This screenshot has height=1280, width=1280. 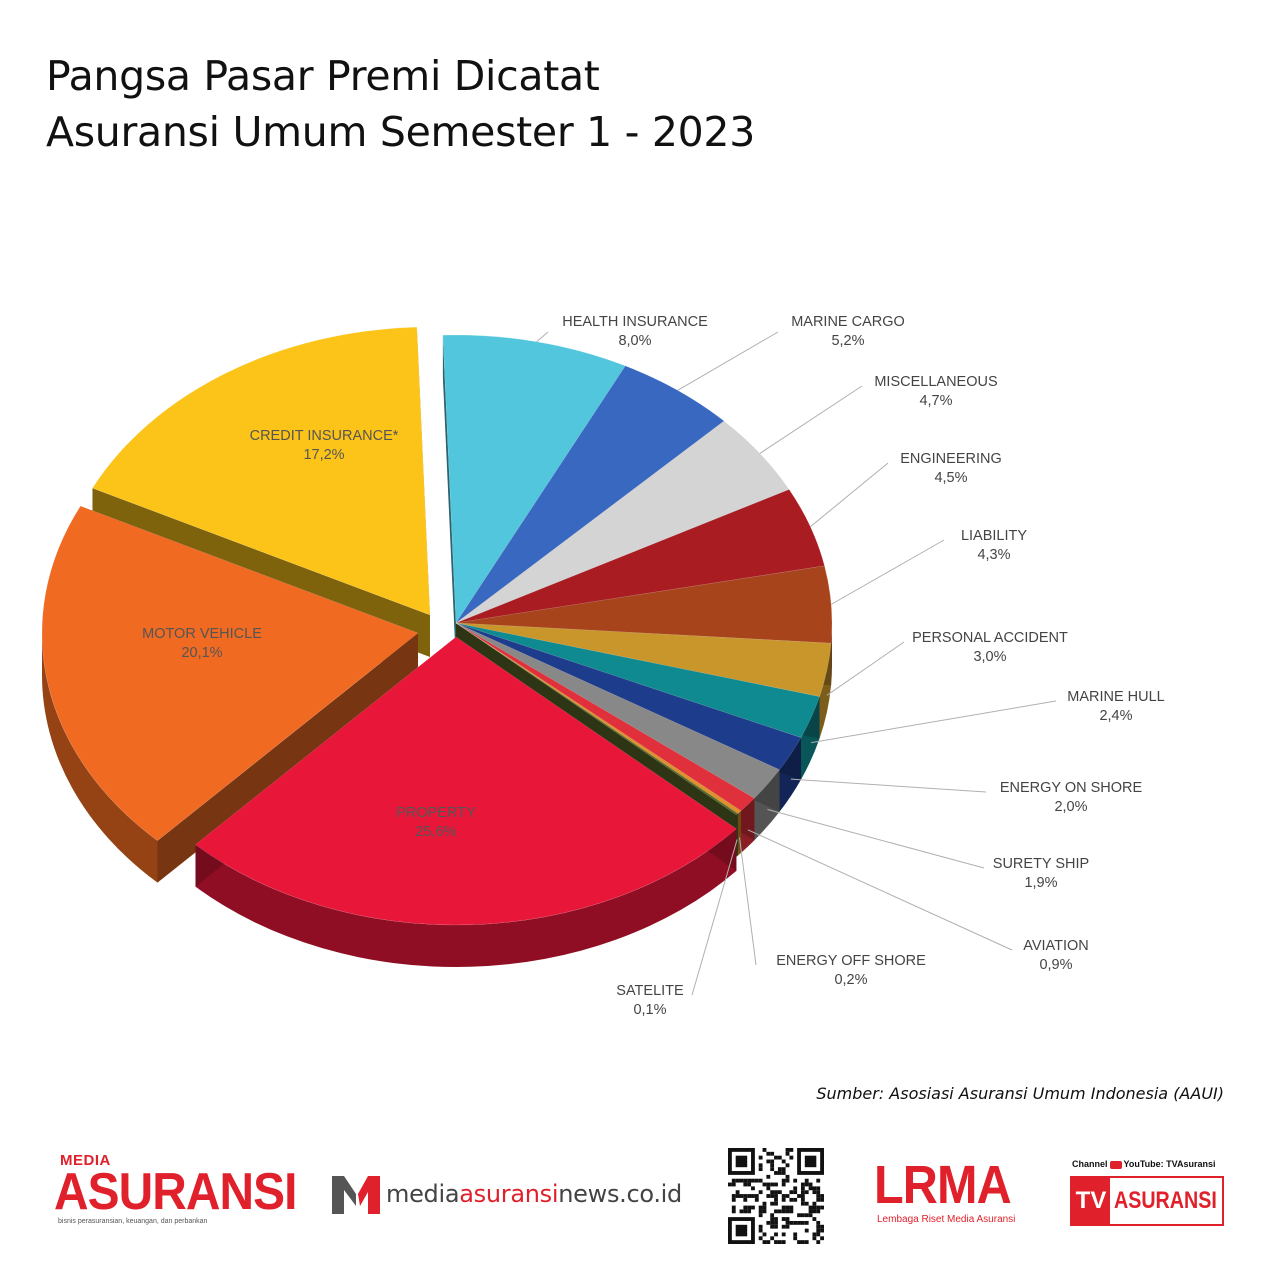 What do you see at coordinates (1056, 946) in the screenshot?
I see `label-aviation: AVIATION` at bounding box center [1056, 946].